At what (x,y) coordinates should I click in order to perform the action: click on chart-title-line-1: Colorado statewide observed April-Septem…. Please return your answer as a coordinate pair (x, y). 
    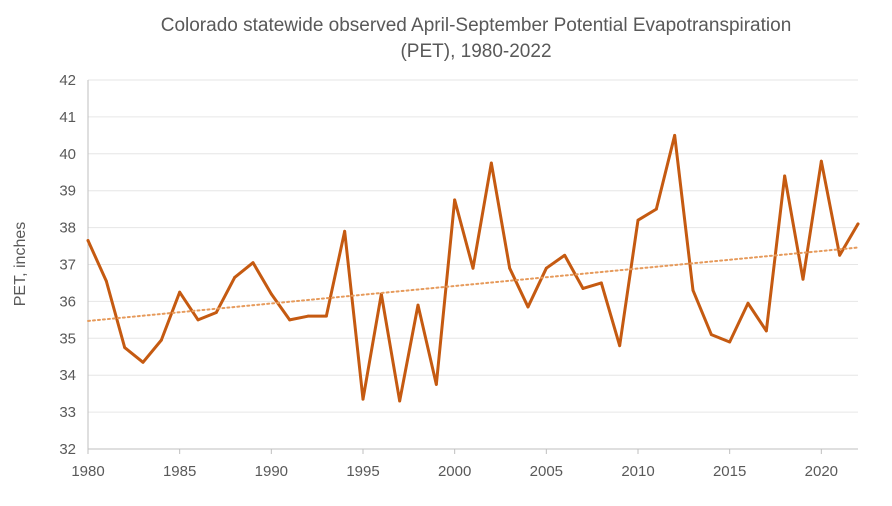
    Looking at the image, I should click on (476, 25).